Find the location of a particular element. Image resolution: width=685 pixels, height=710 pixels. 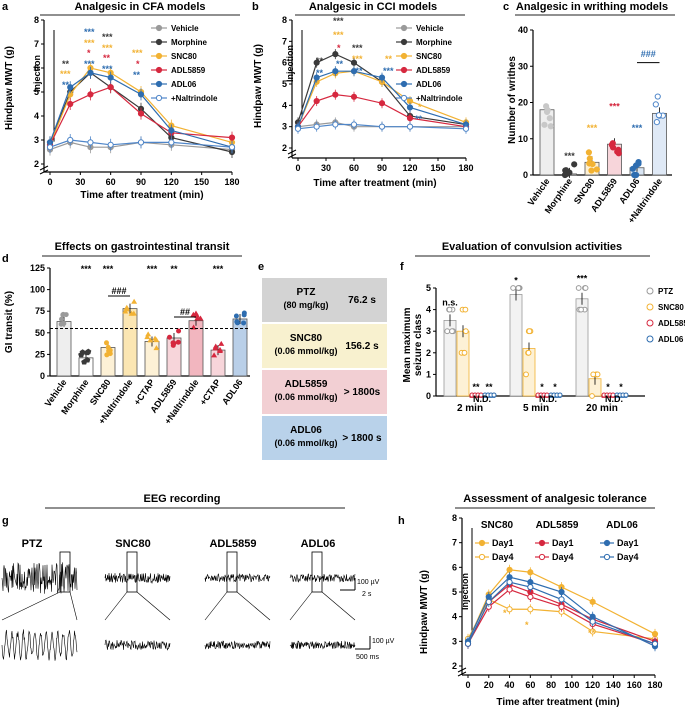

sig-label: * is located at coordinates (608, 387).